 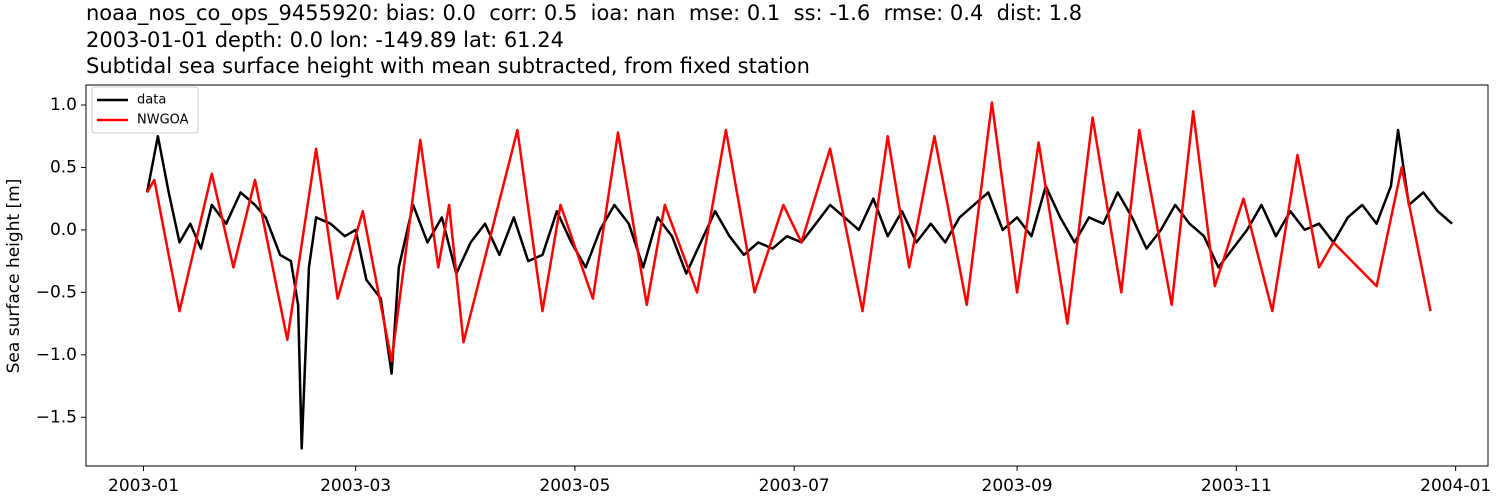 I want to click on x-tick-label: 2003-07, so click(x=794, y=486).